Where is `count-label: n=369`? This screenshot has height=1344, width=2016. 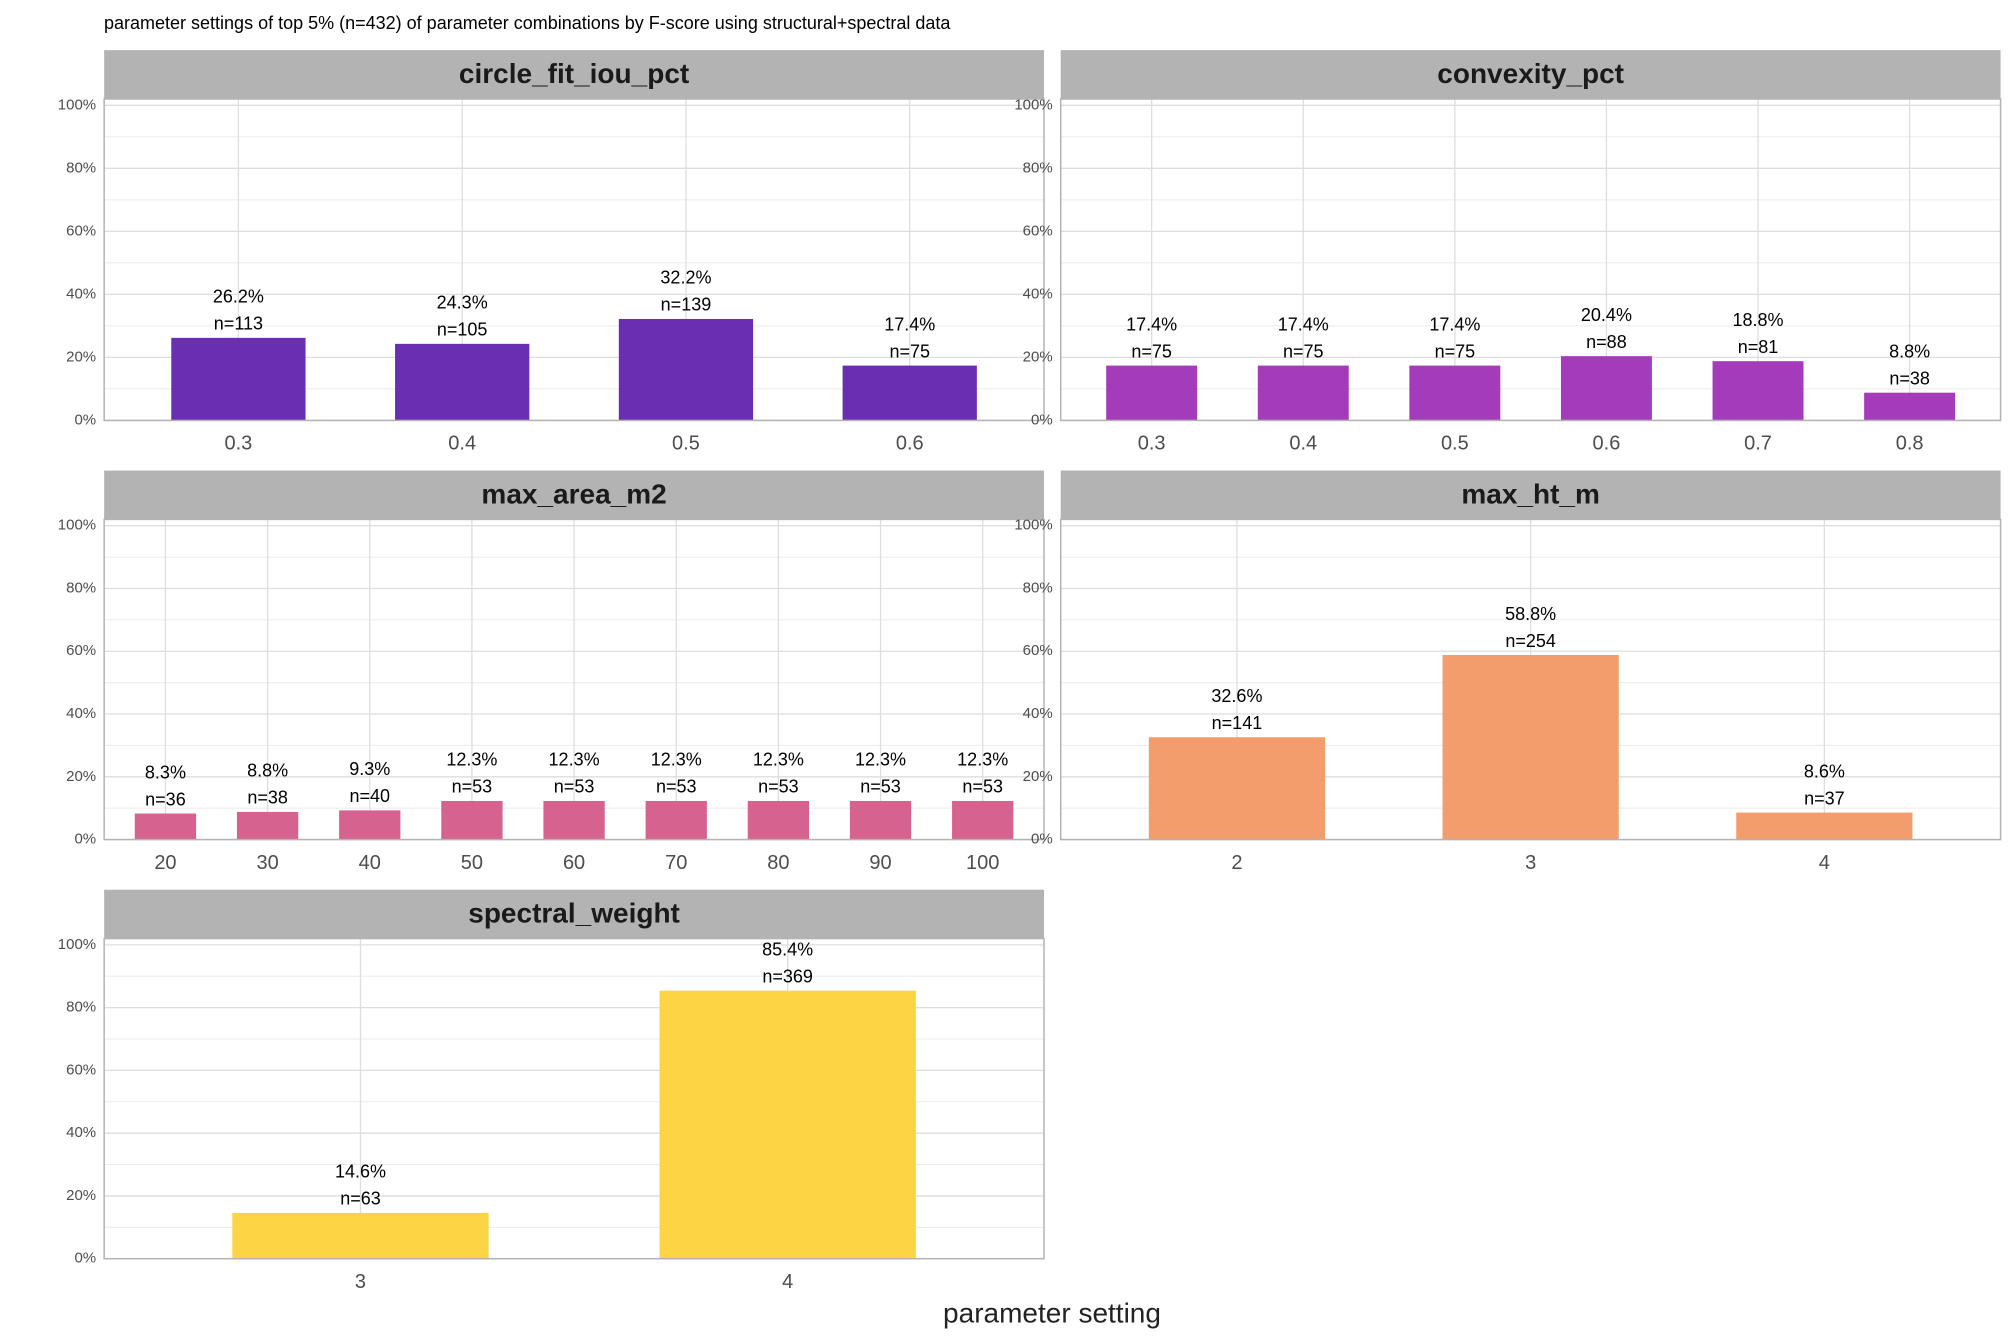 count-label: n=369 is located at coordinates (787, 976).